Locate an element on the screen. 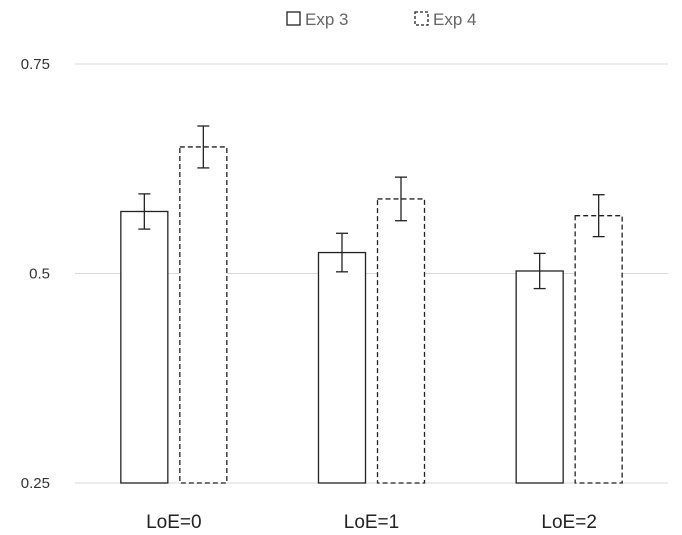 The width and height of the screenshot is (682, 535). x-tick-label-1: LoE=1 is located at coordinates (371, 522).